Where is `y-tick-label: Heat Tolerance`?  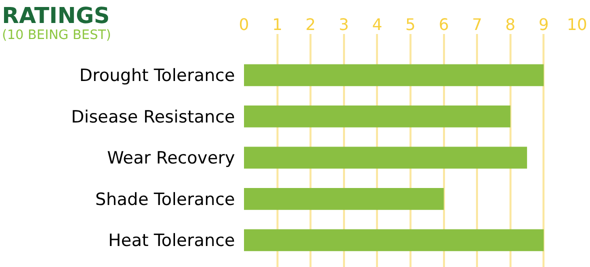 y-tick-label: Heat Tolerance is located at coordinates (171, 241).